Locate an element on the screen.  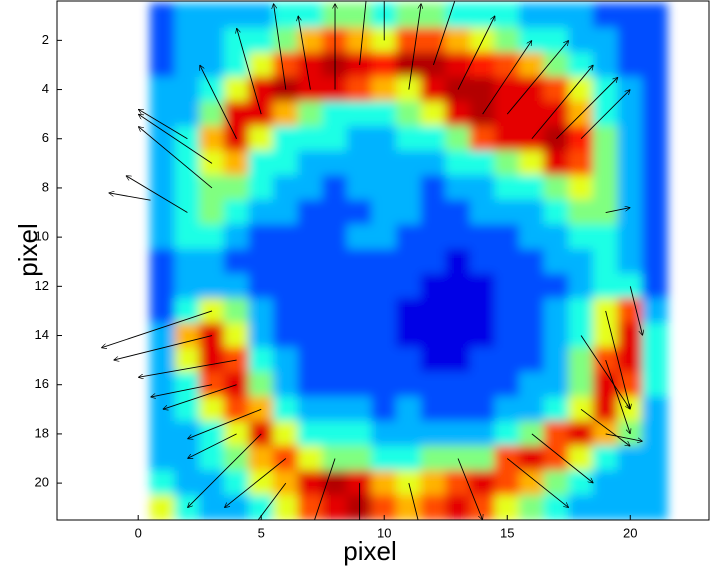
x-tick-label: 20 is located at coordinates (630, 532).